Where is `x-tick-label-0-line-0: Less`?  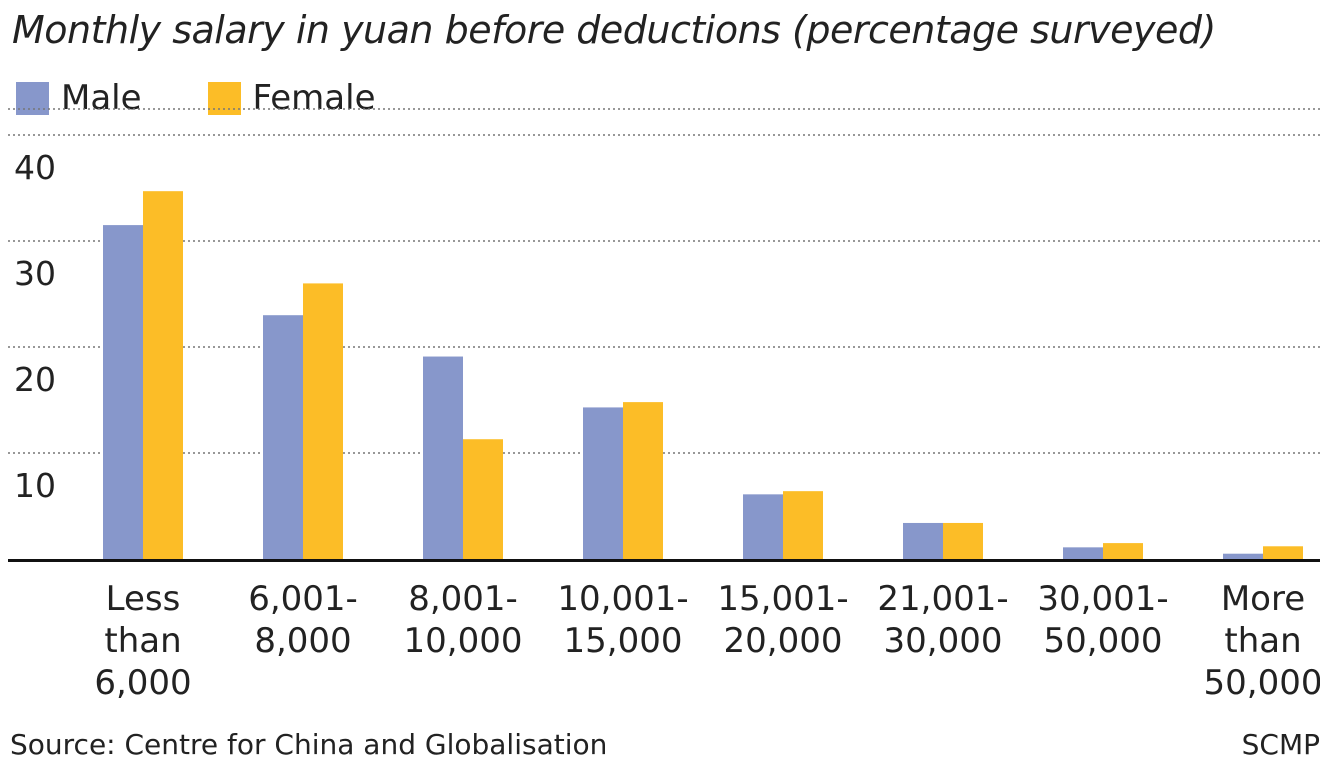 x-tick-label-0-line-0: Less is located at coordinates (143, 599).